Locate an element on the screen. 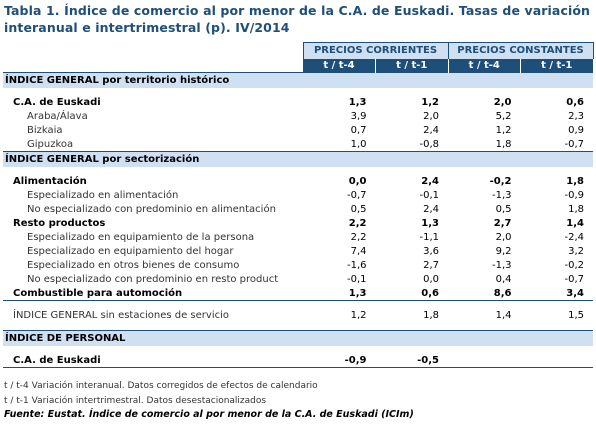 The image size is (596, 427). cell-value: 1,0 is located at coordinates (358, 144).